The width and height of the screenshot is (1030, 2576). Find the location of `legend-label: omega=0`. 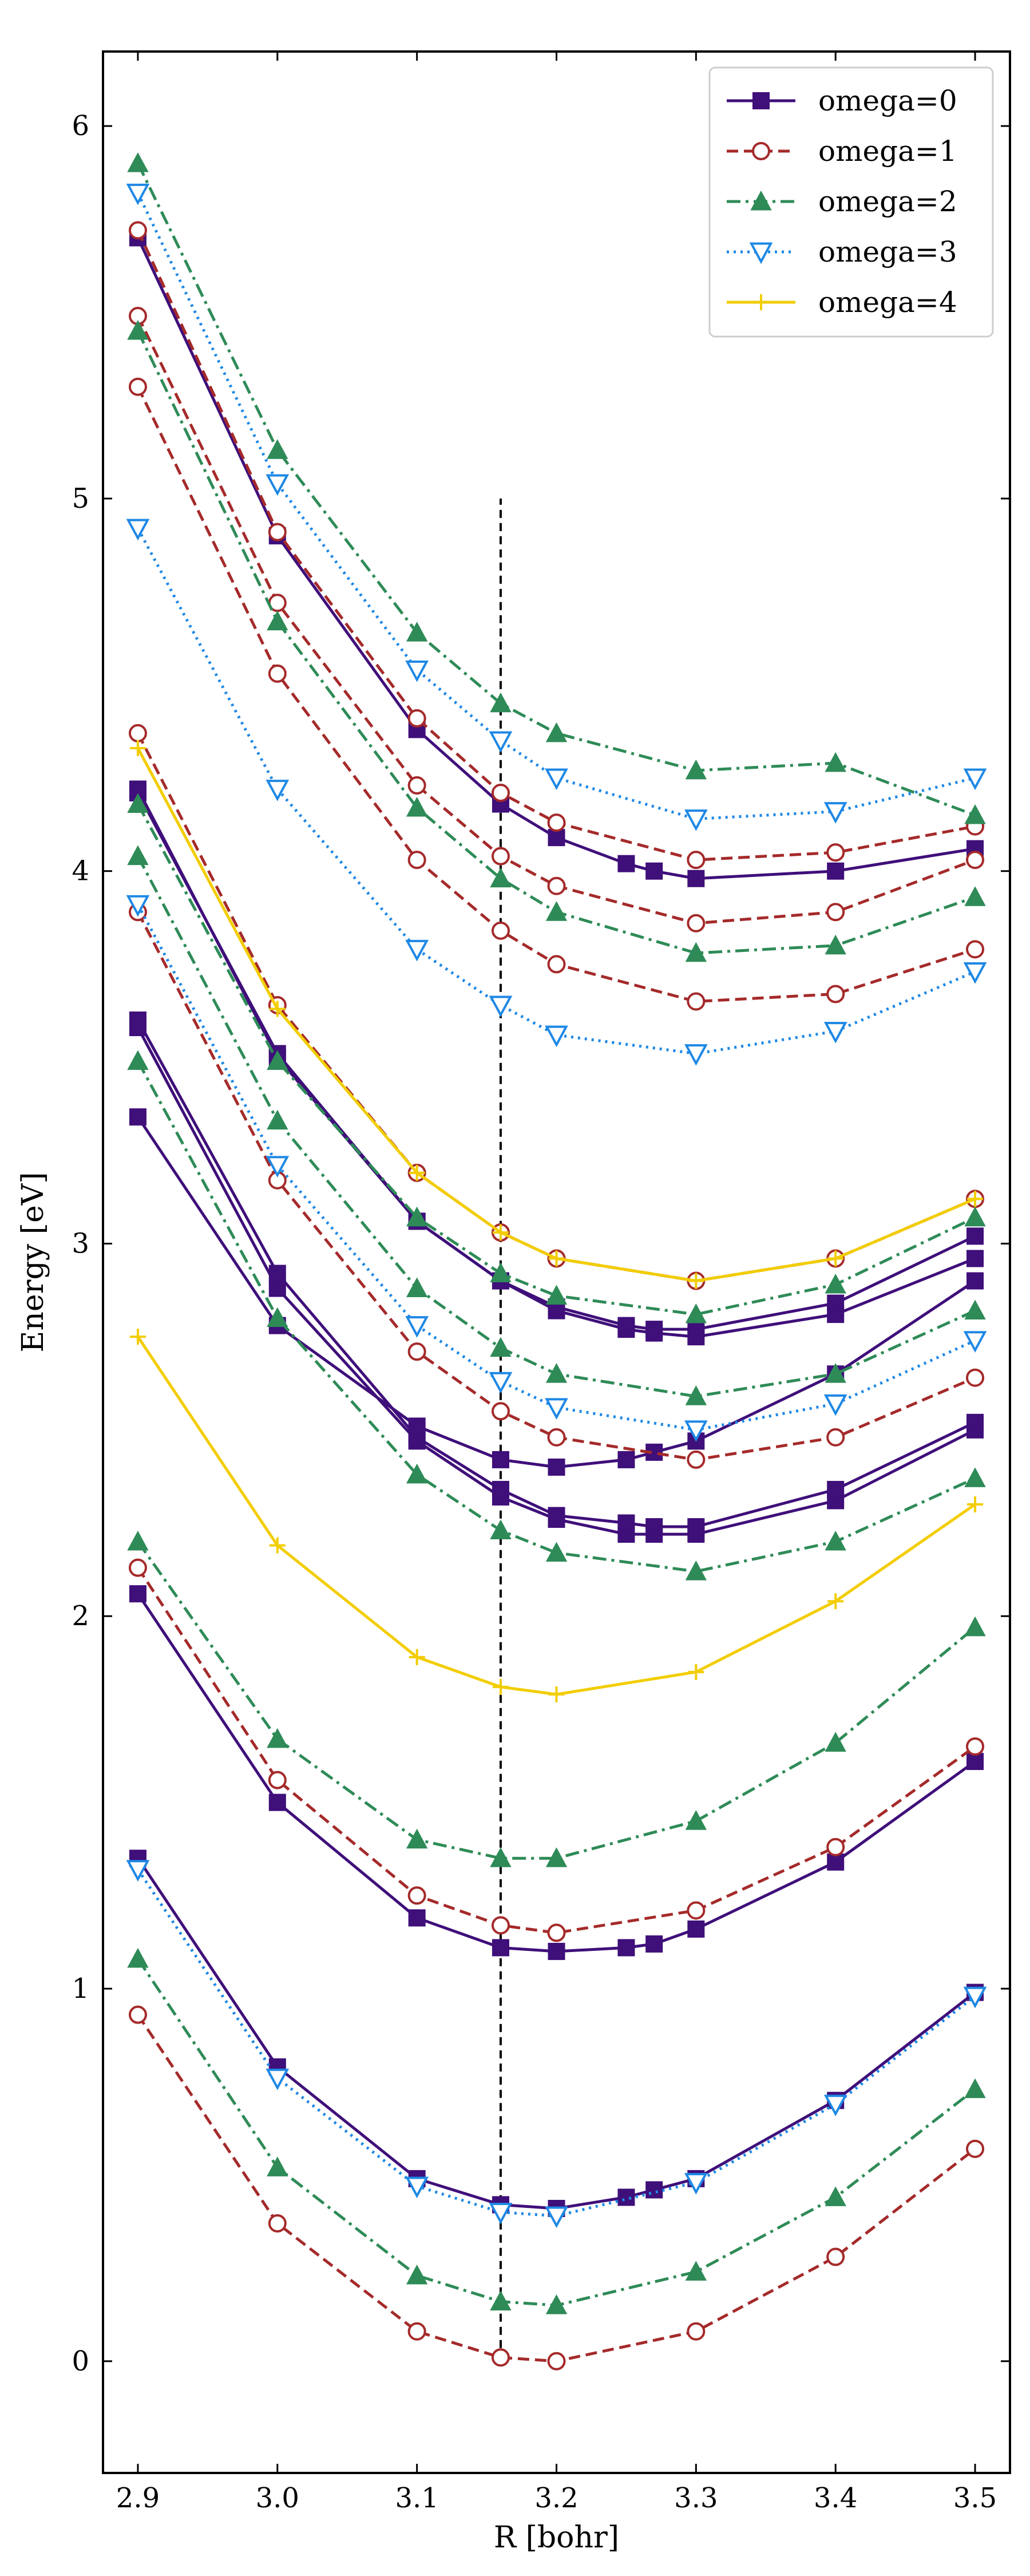

legend-label: omega=0 is located at coordinates (887, 100).